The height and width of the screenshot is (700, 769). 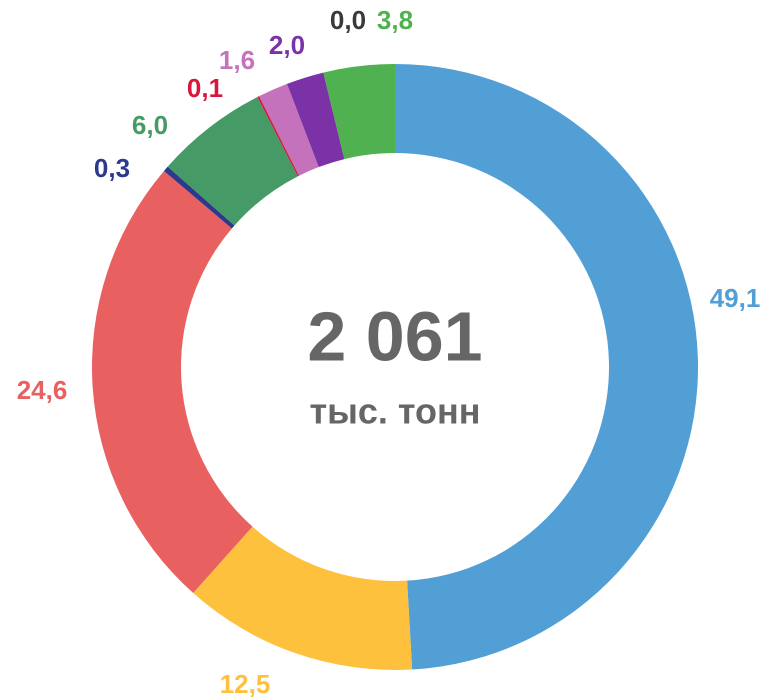 What do you see at coordinates (245, 684) in the screenshot?
I see `value-label: 12,5` at bounding box center [245, 684].